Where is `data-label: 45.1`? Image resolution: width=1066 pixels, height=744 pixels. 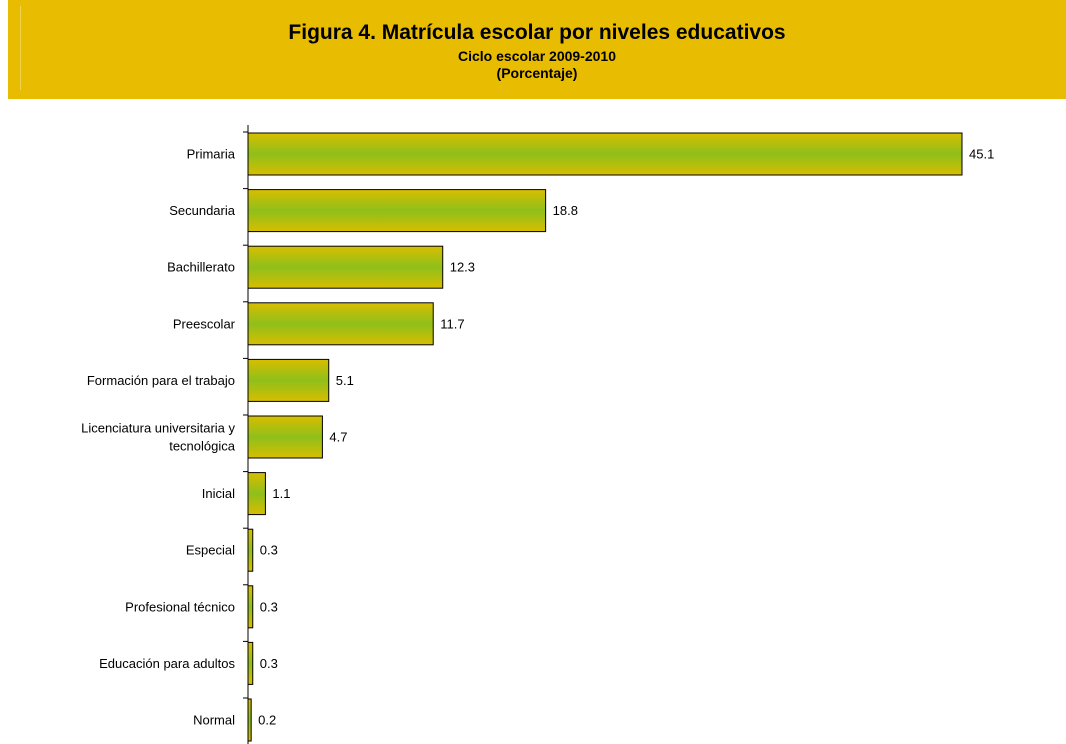 data-label: 45.1 is located at coordinates (981, 154).